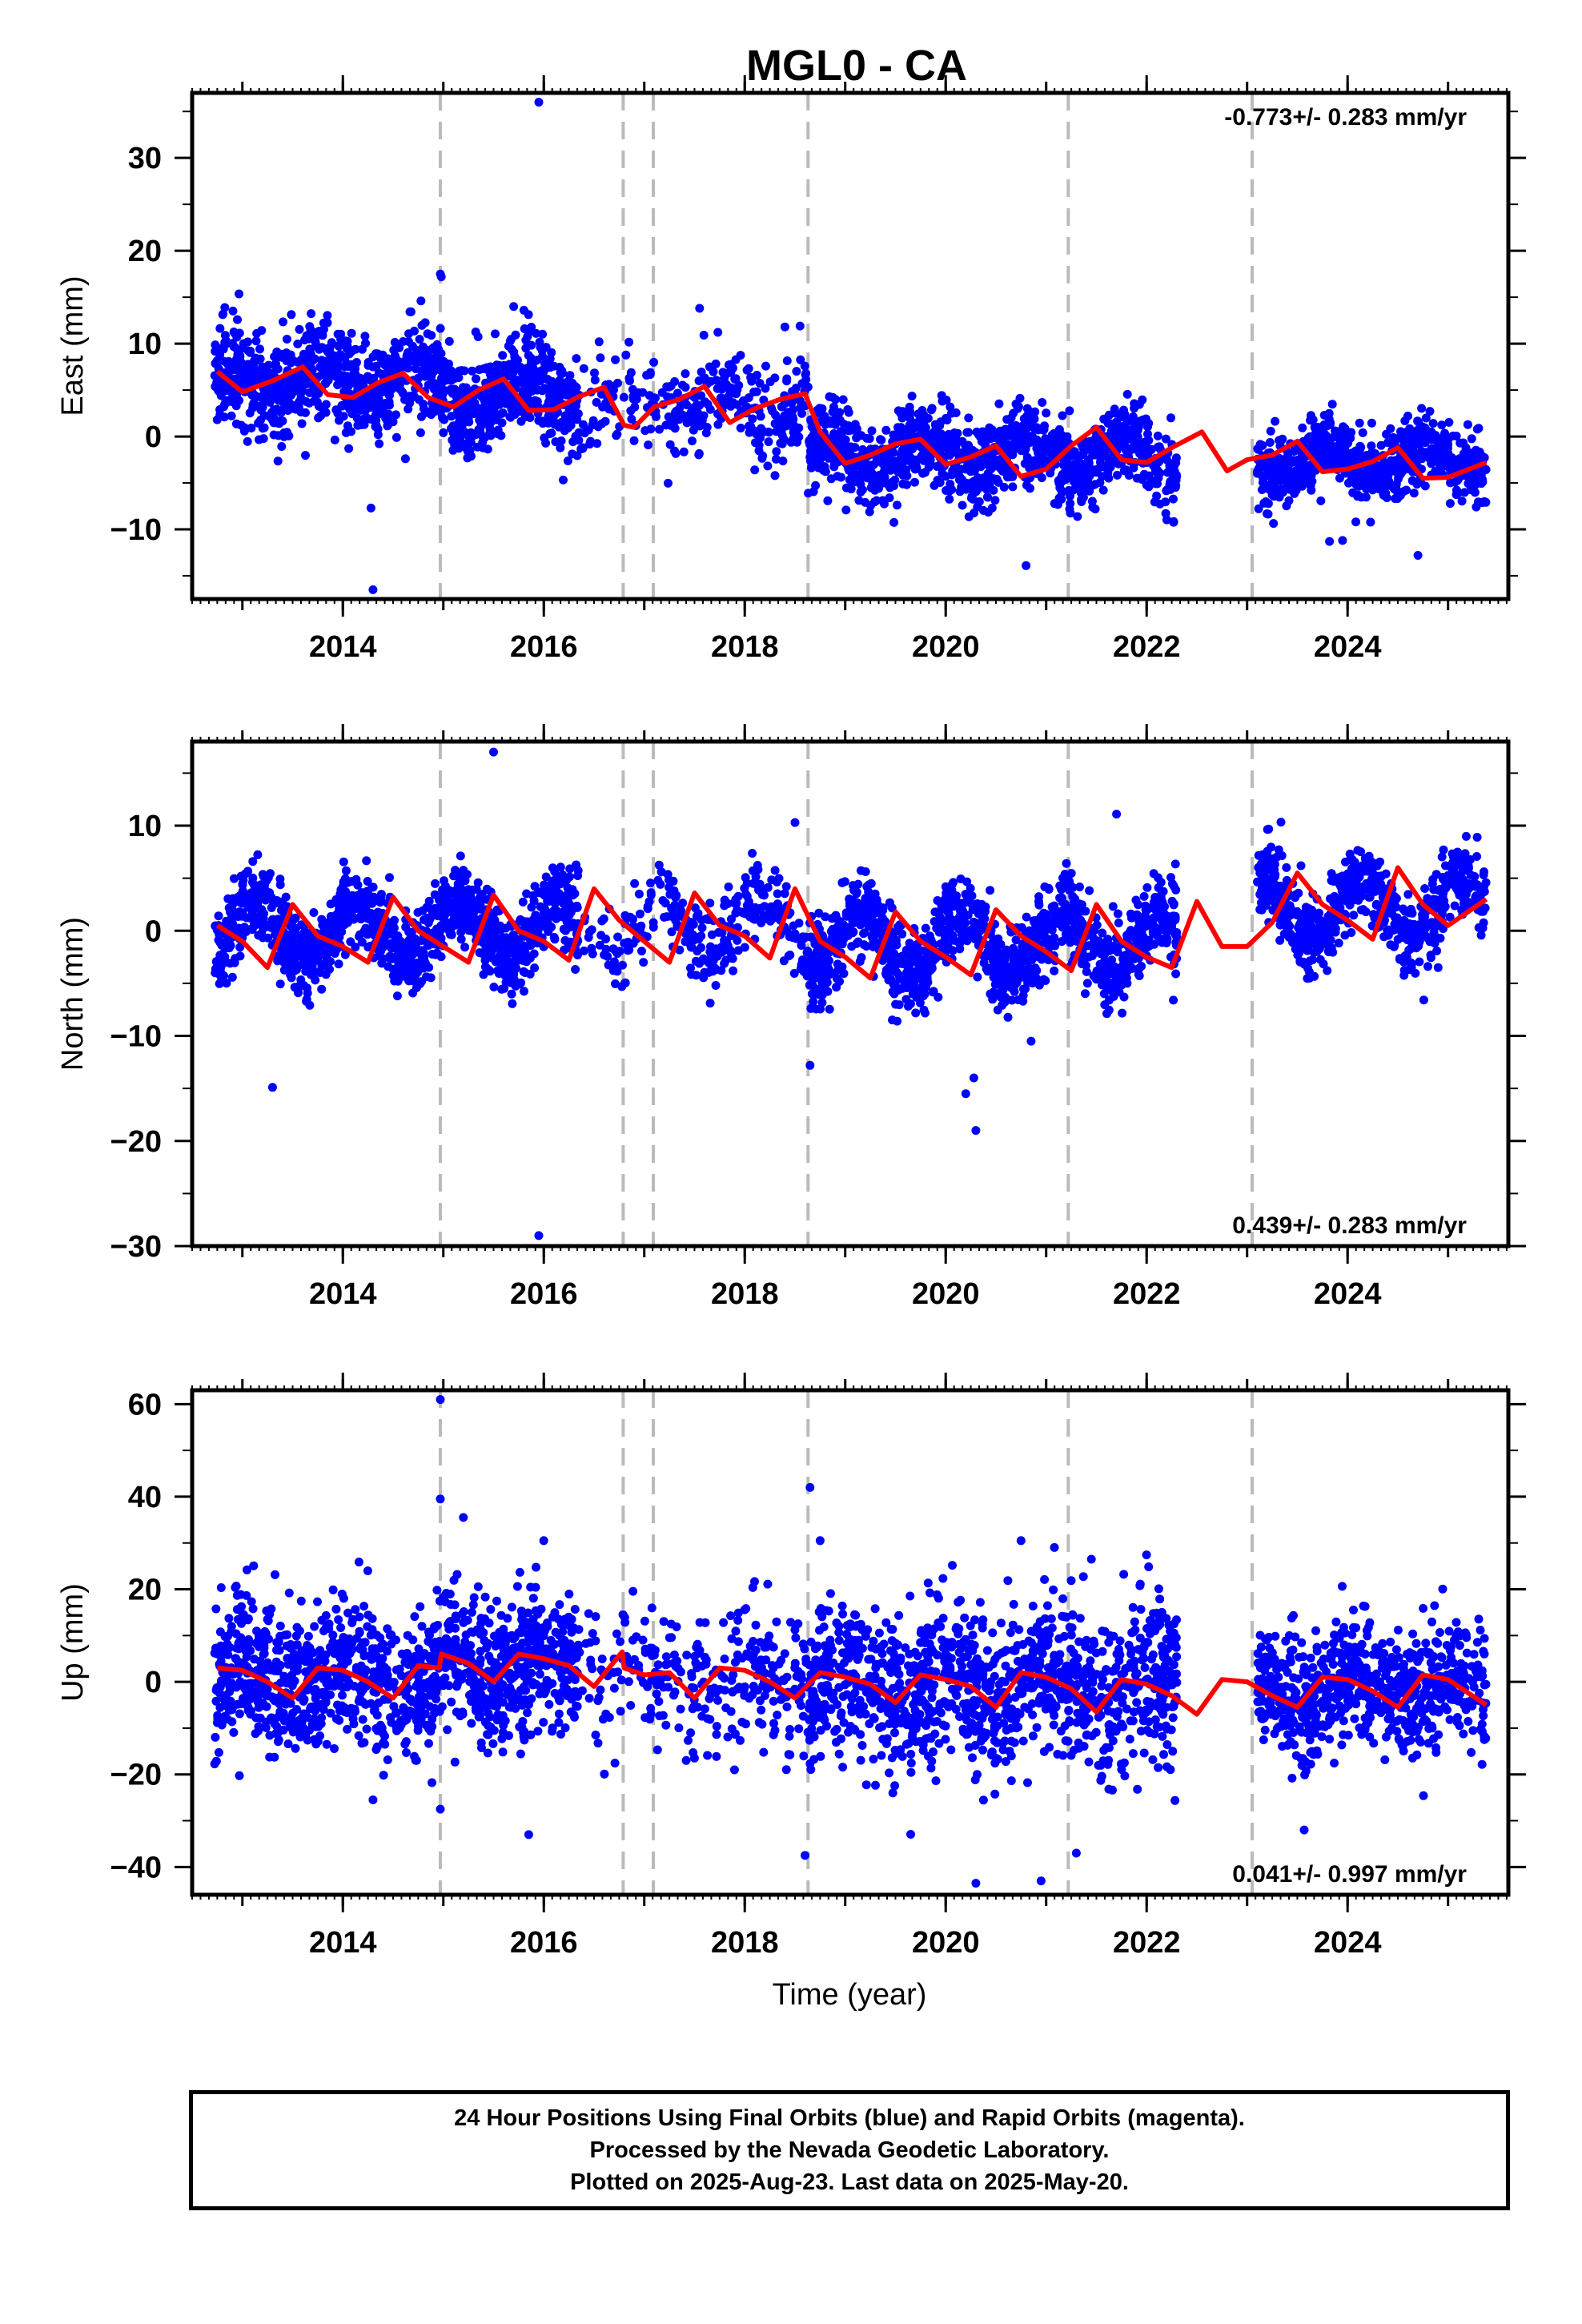  Describe the element at coordinates (73, 345) in the screenshot. I see `y-axis-label-east: East (mm)` at that location.